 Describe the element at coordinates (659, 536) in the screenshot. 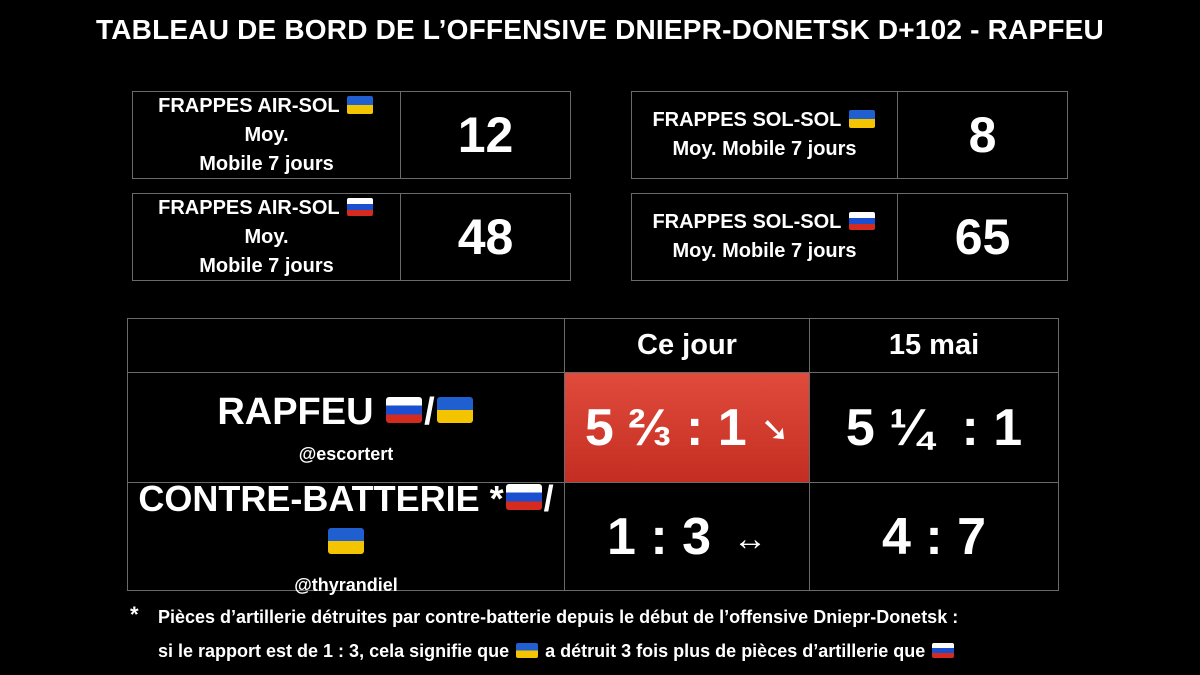

I see `contre-batterie-today-value: 1 : 3` at that location.